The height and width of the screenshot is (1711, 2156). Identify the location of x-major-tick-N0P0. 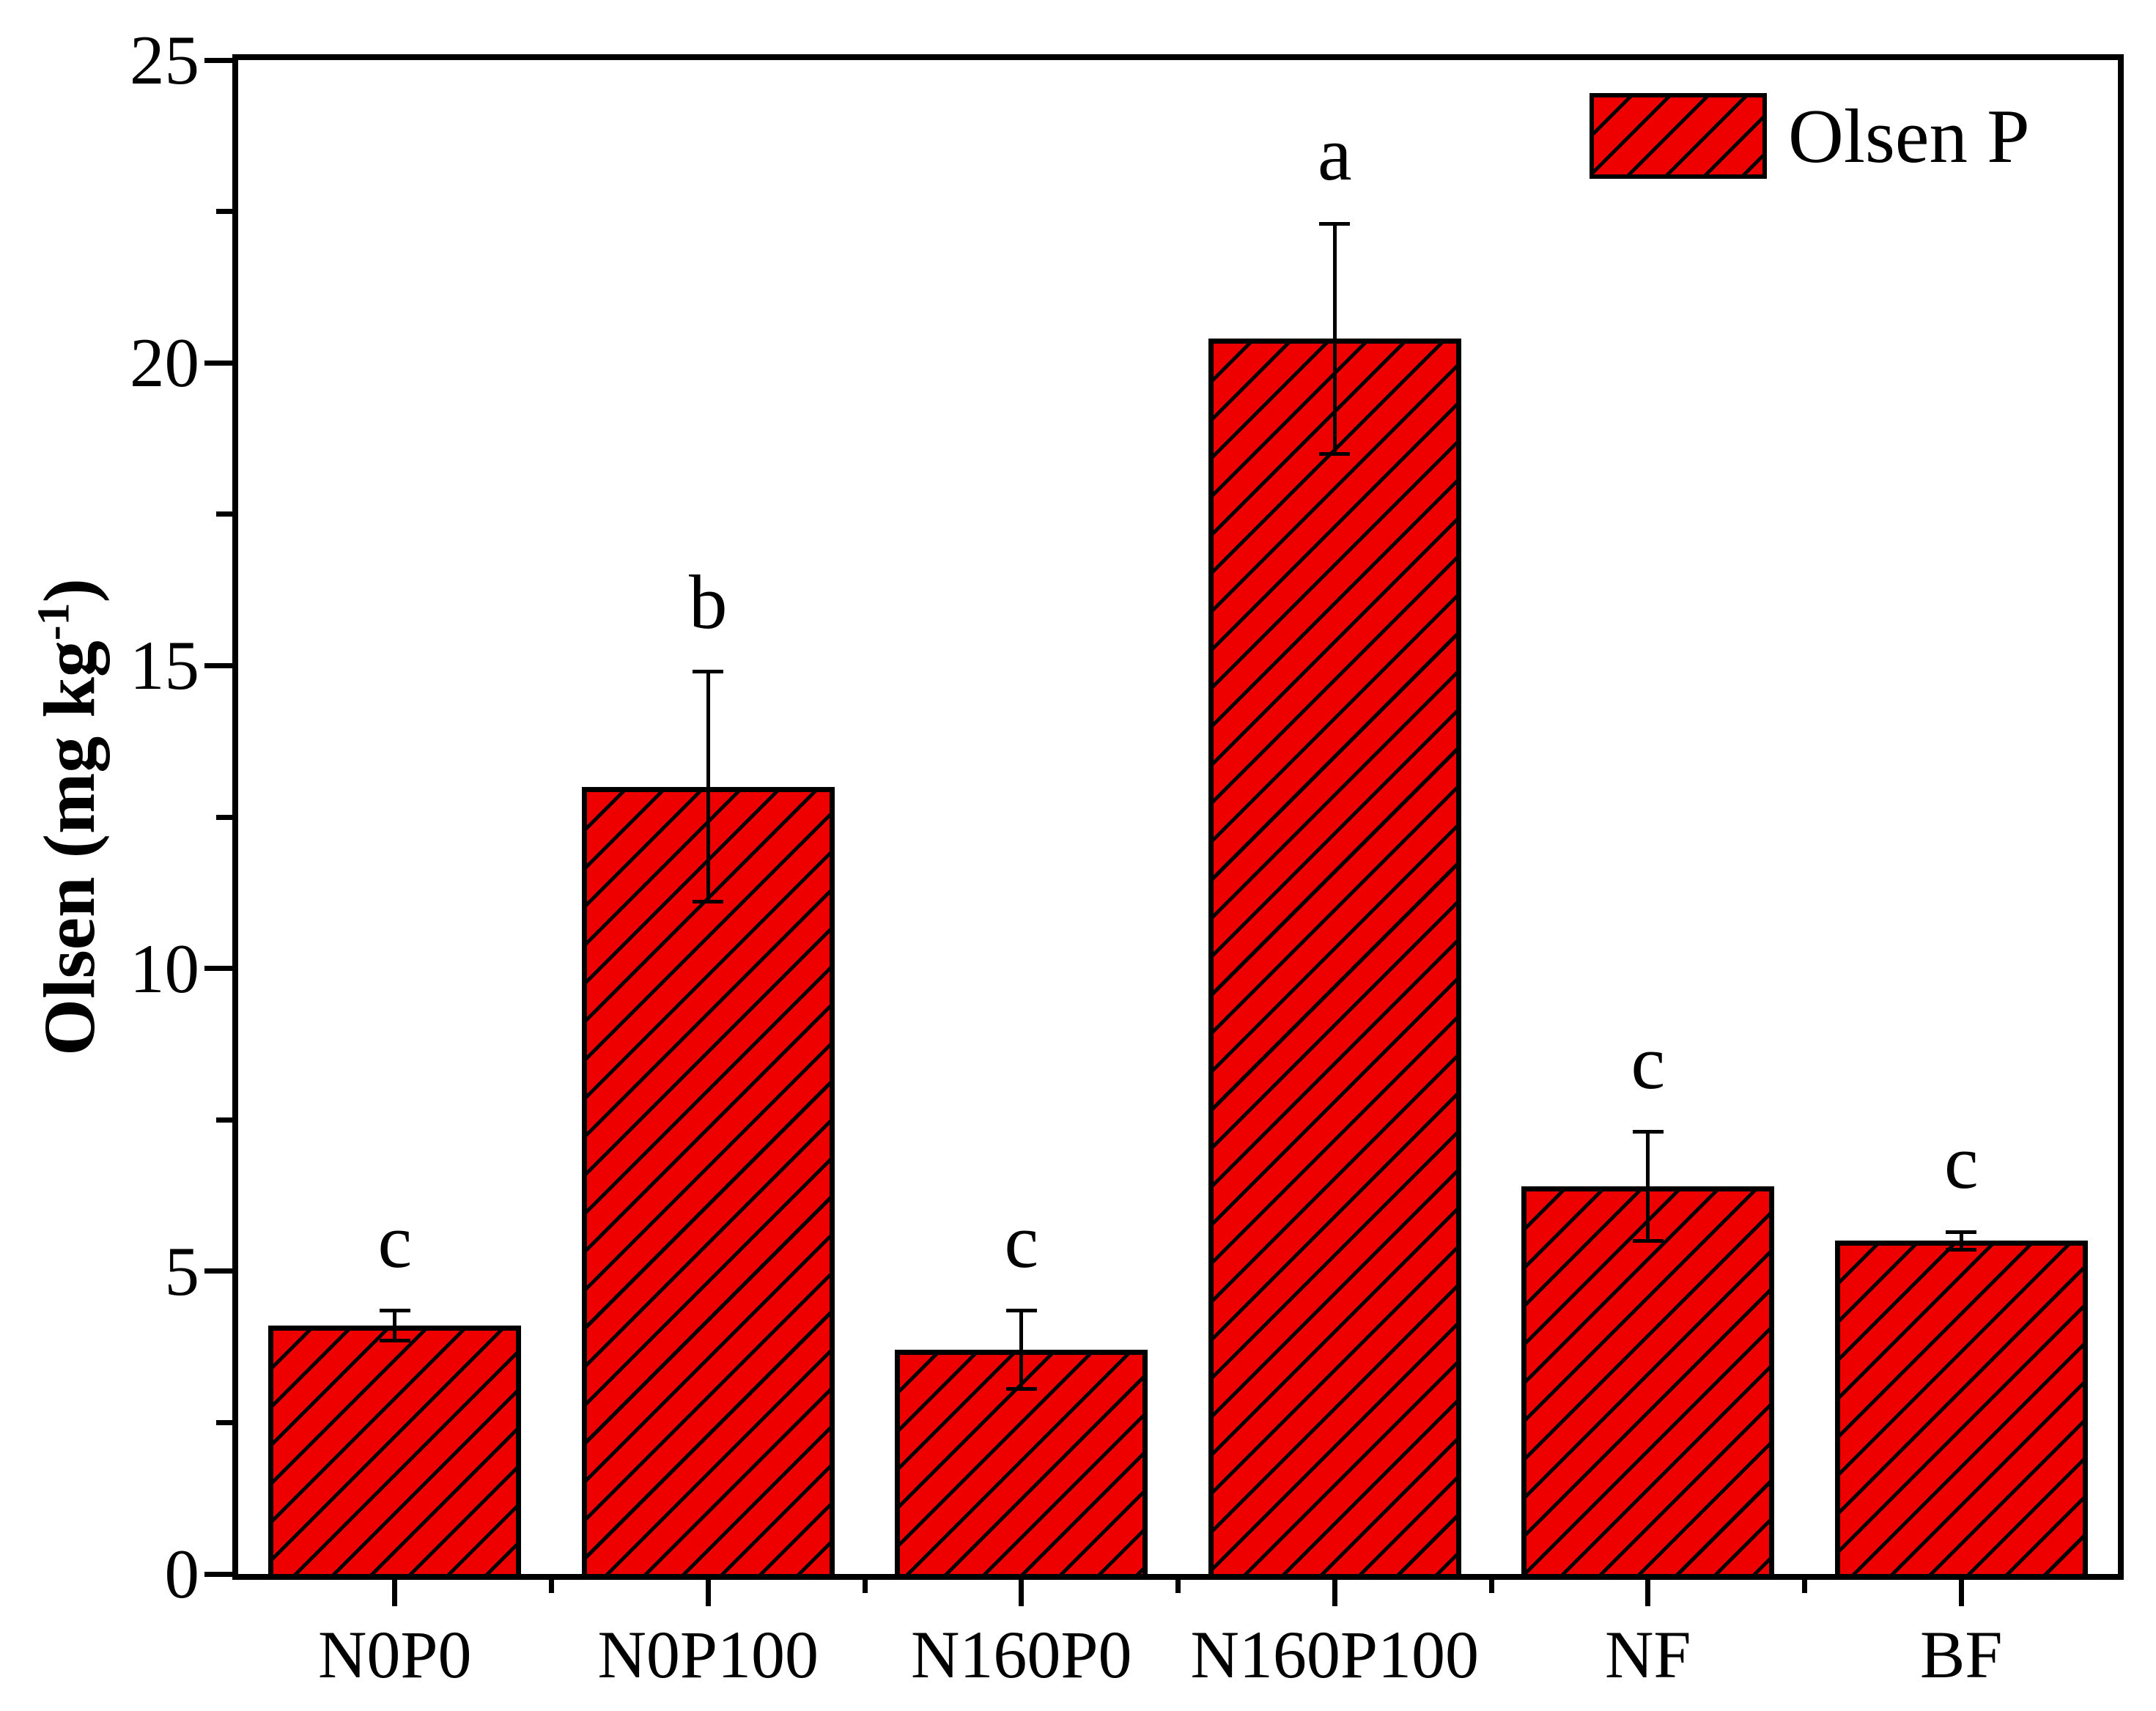
(395, 1593).